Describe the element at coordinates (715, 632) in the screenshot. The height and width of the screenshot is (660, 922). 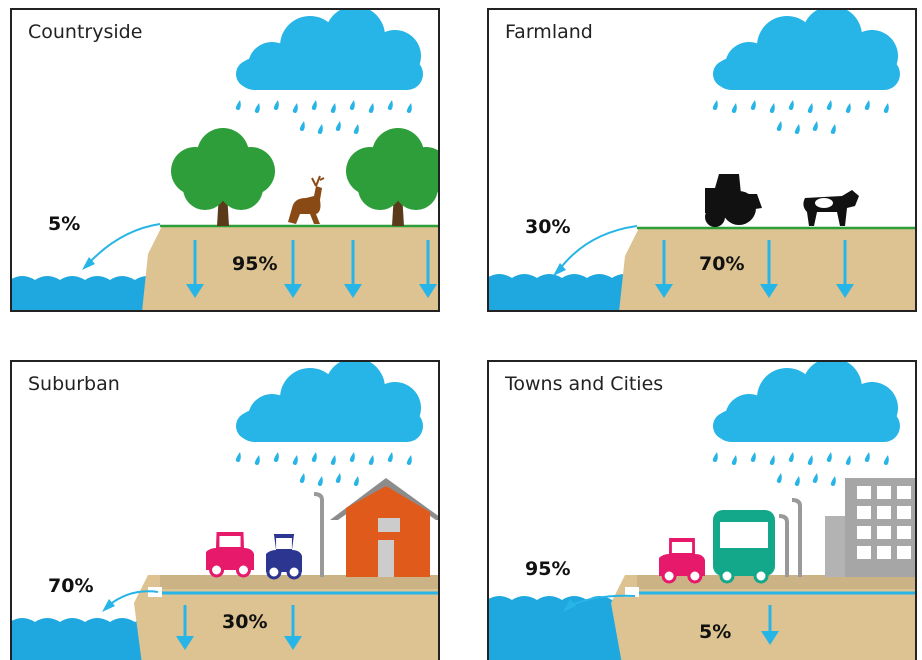
I see `infiltration-label: 5%` at that location.